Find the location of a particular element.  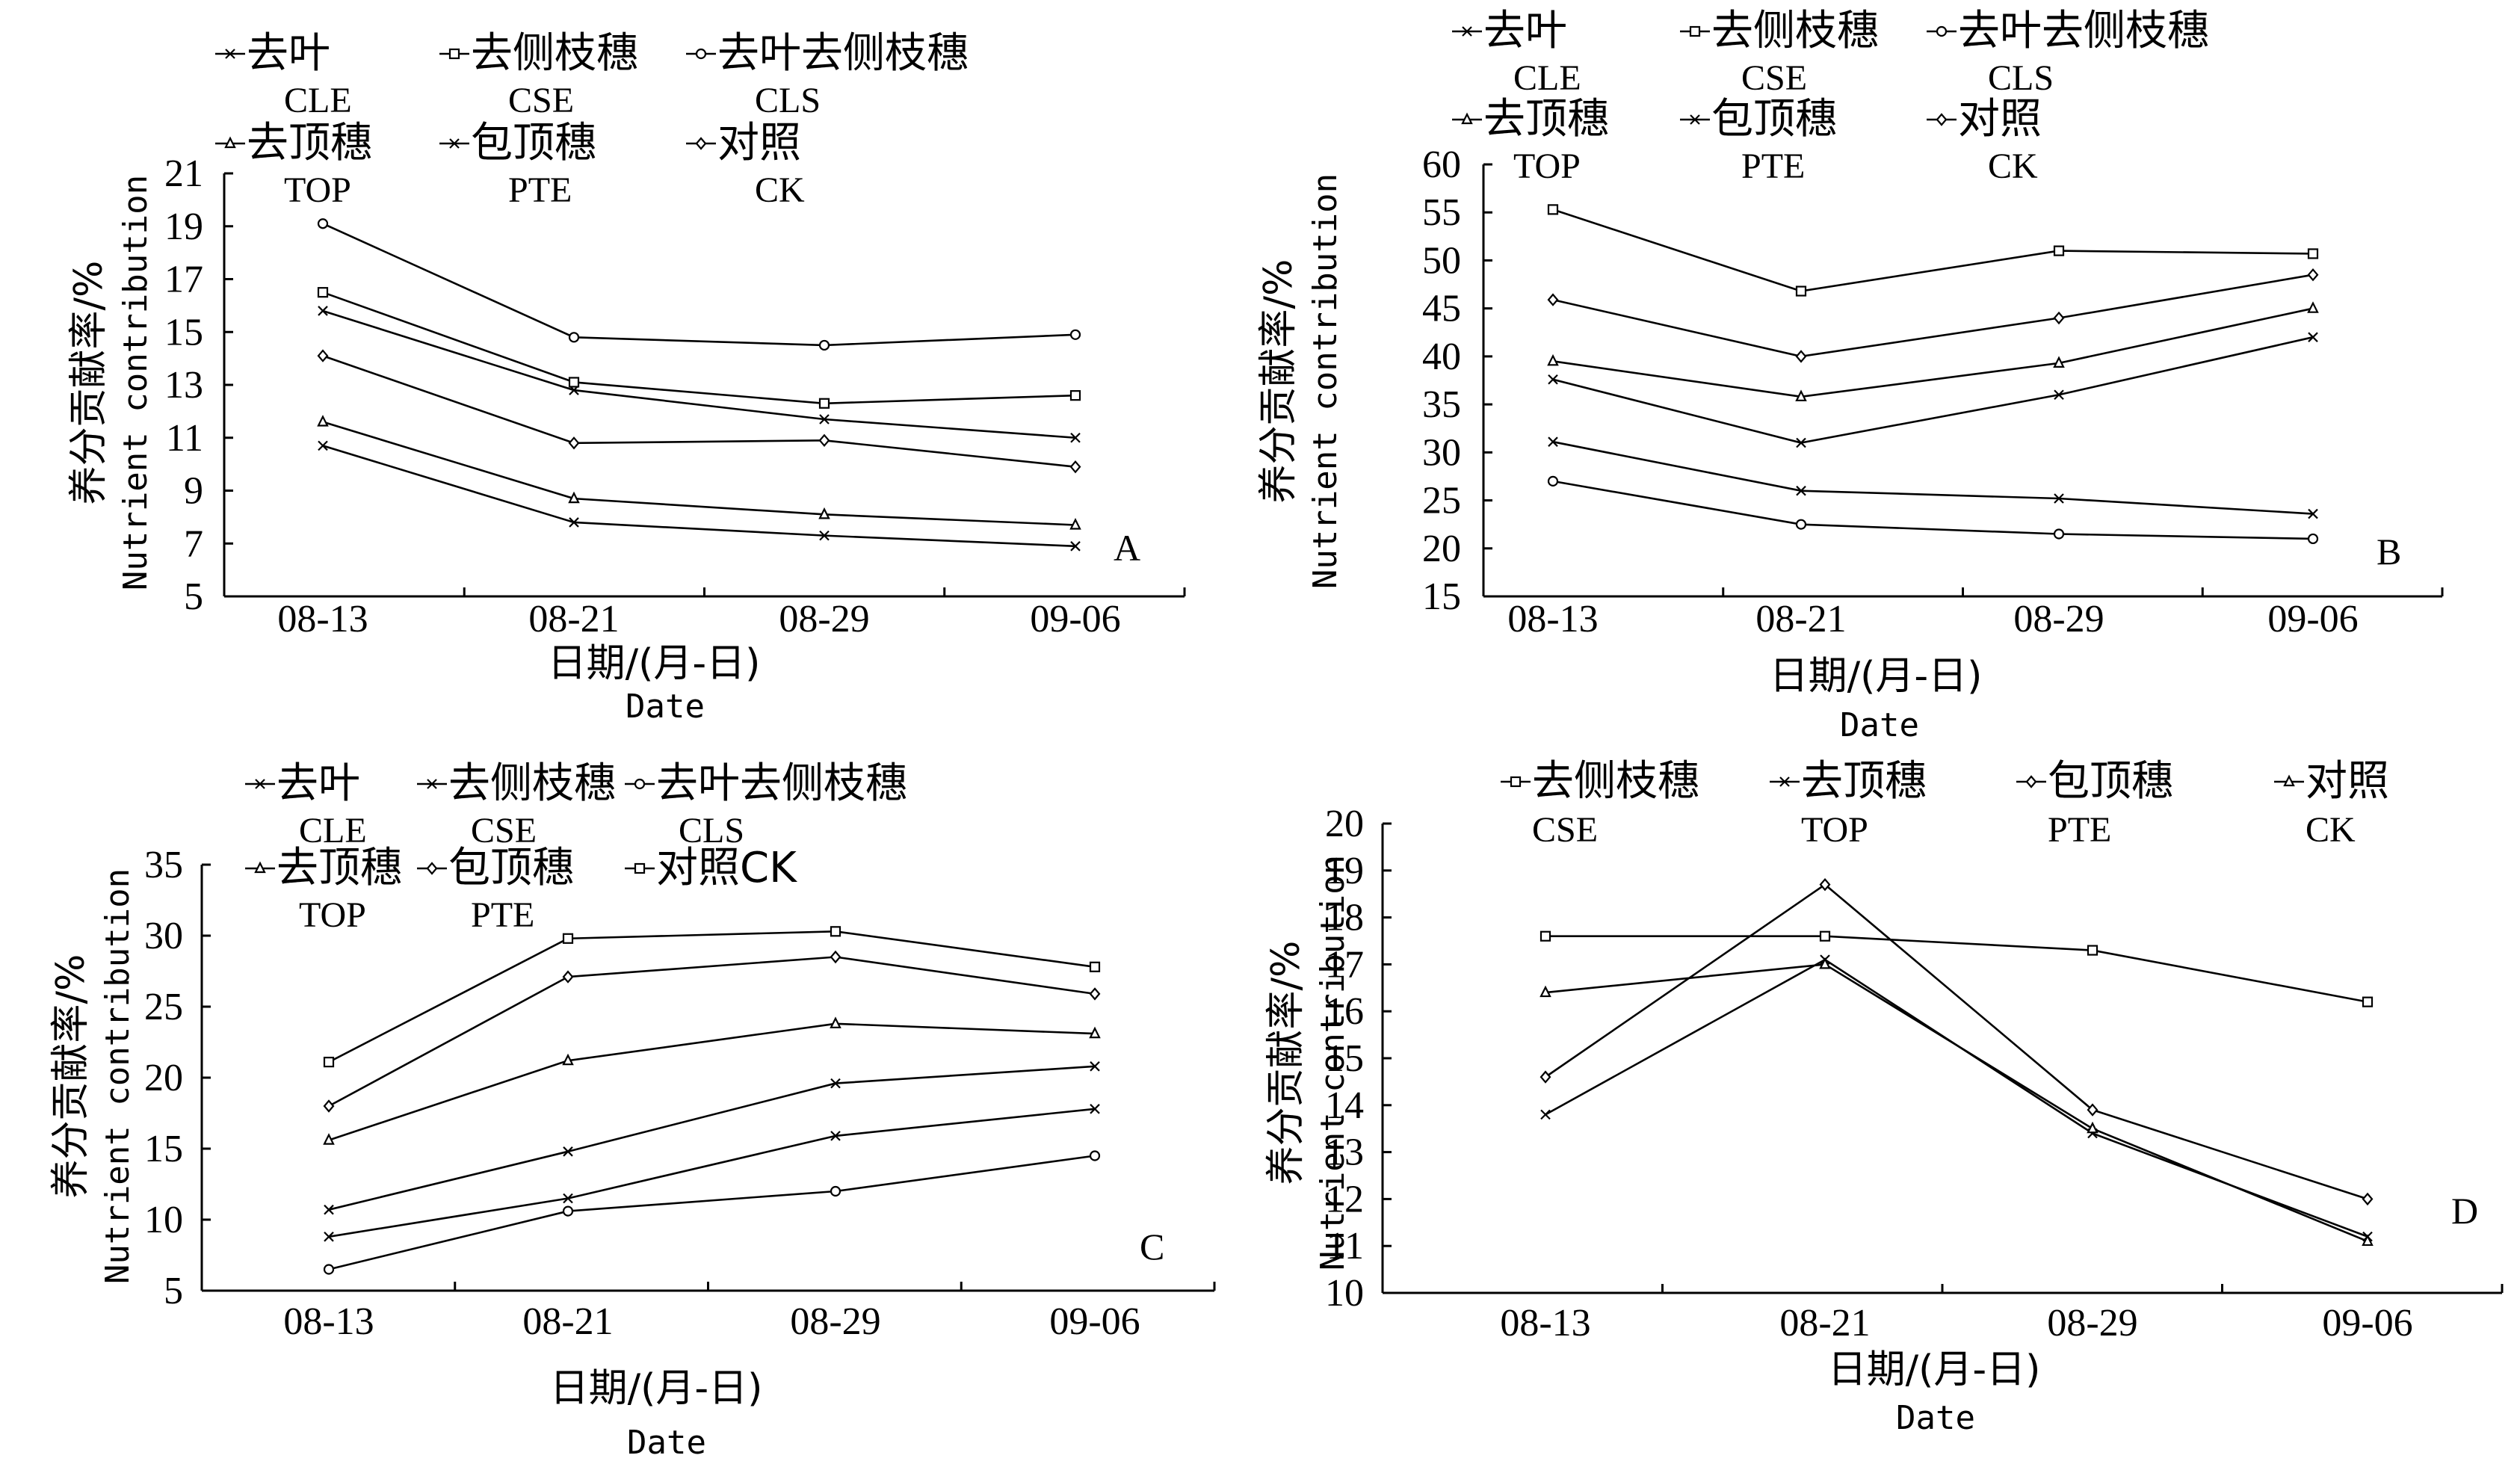

x-axis-title-cn: 日期/(月-日) is located at coordinates (654, 664).